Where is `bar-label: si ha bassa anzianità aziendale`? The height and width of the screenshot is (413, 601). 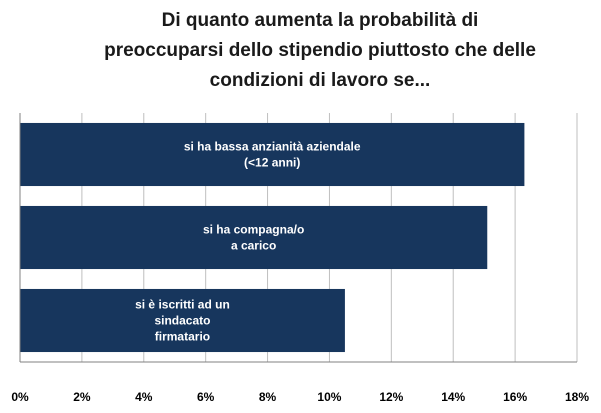
bar-label: si ha bassa anzianità aziendale is located at coordinates (272, 147).